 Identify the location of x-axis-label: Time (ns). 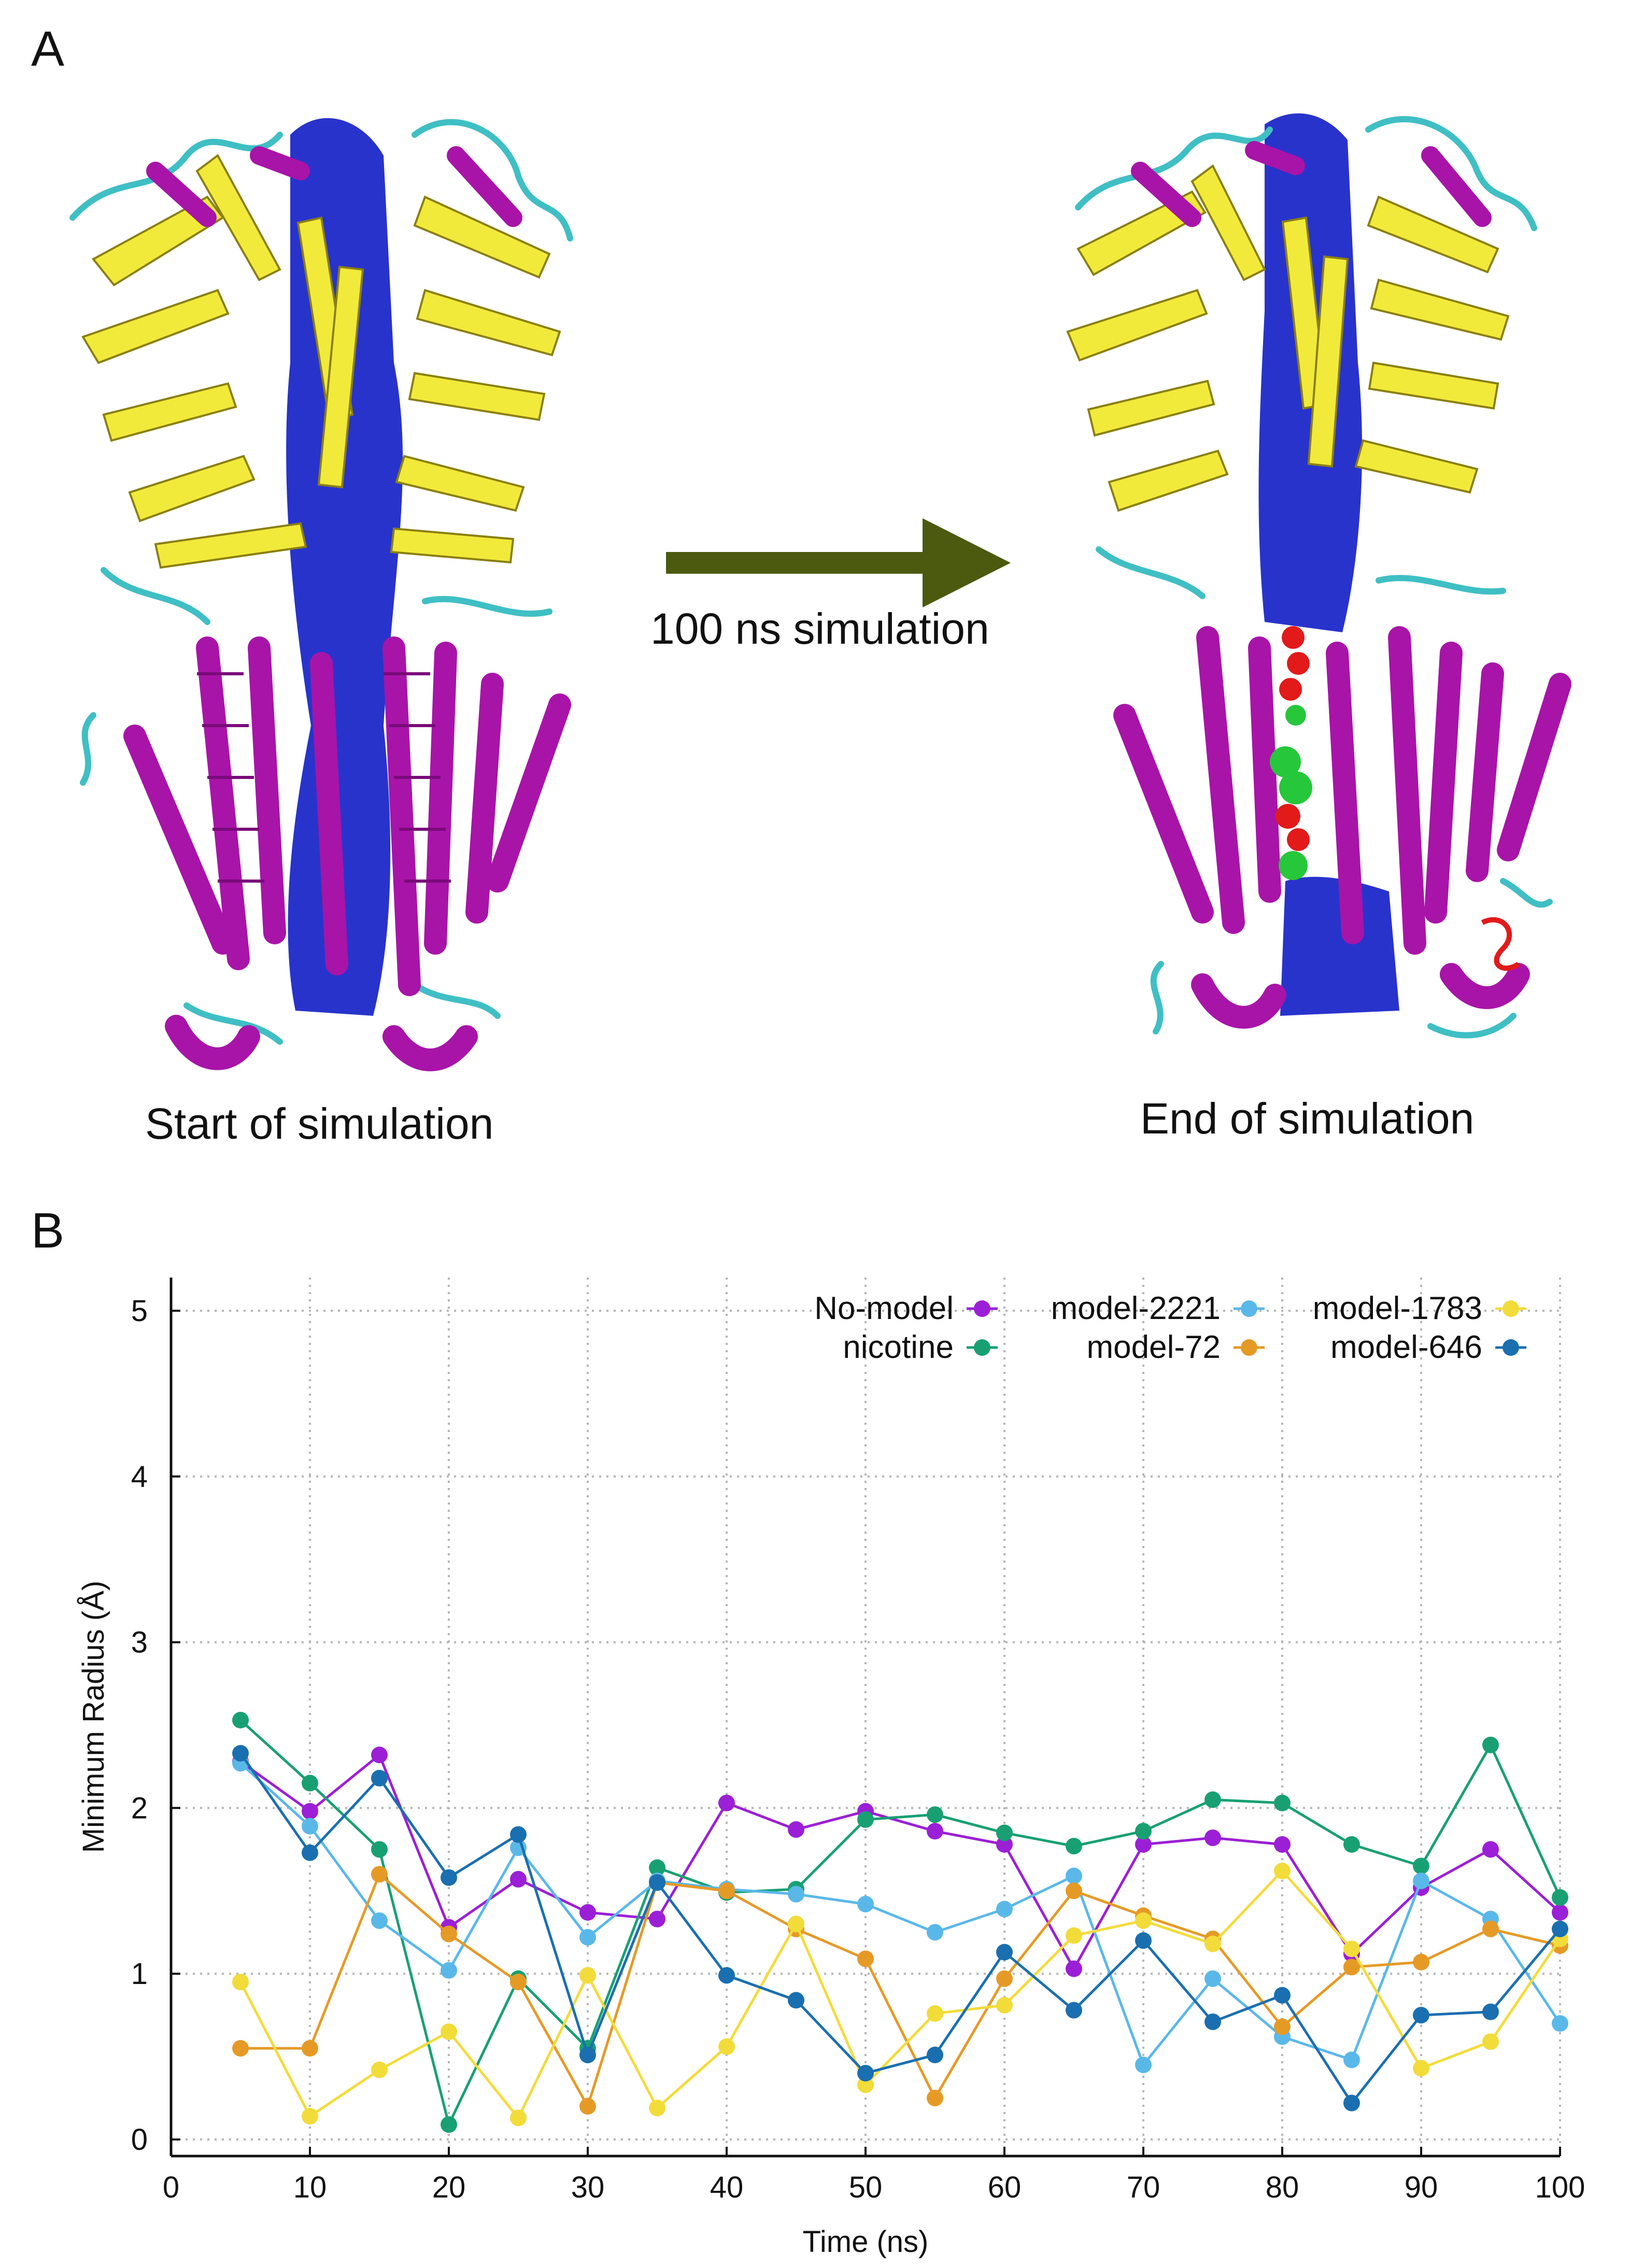
(866, 2242).